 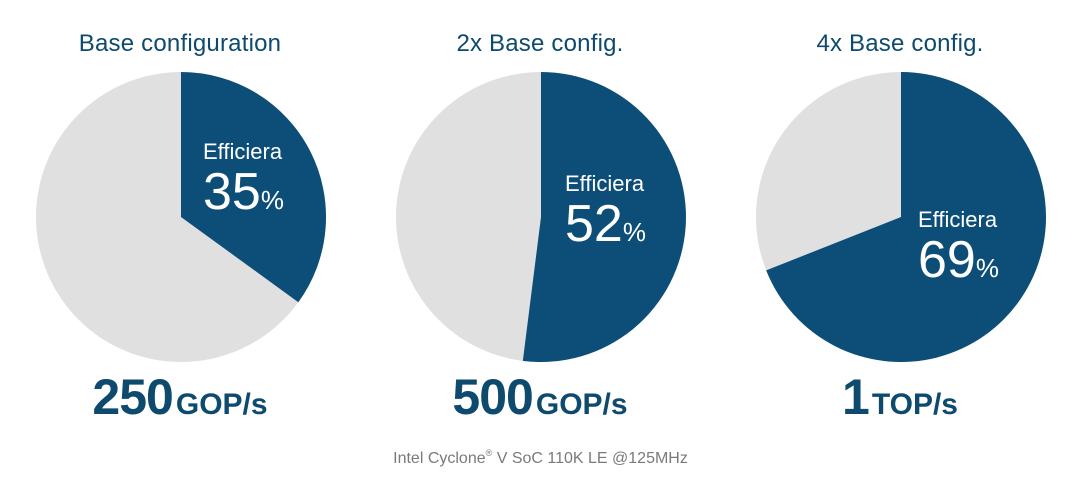 What do you see at coordinates (492, 397) in the screenshot?
I see `throughput-value: 500` at bounding box center [492, 397].